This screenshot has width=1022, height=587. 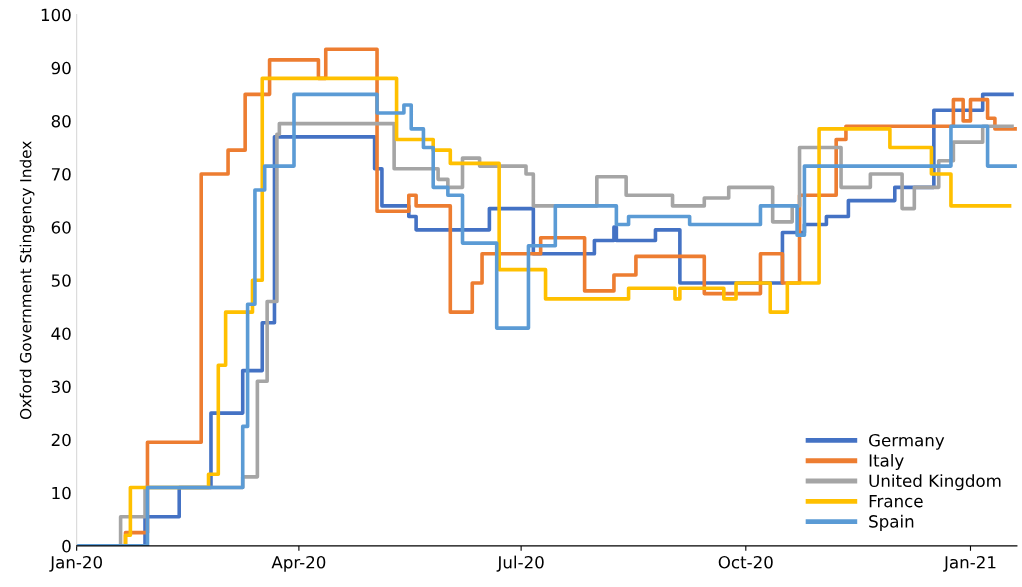 What do you see at coordinates (61, 121) in the screenshot?
I see `y-tick-label: 80` at bounding box center [61, 121].